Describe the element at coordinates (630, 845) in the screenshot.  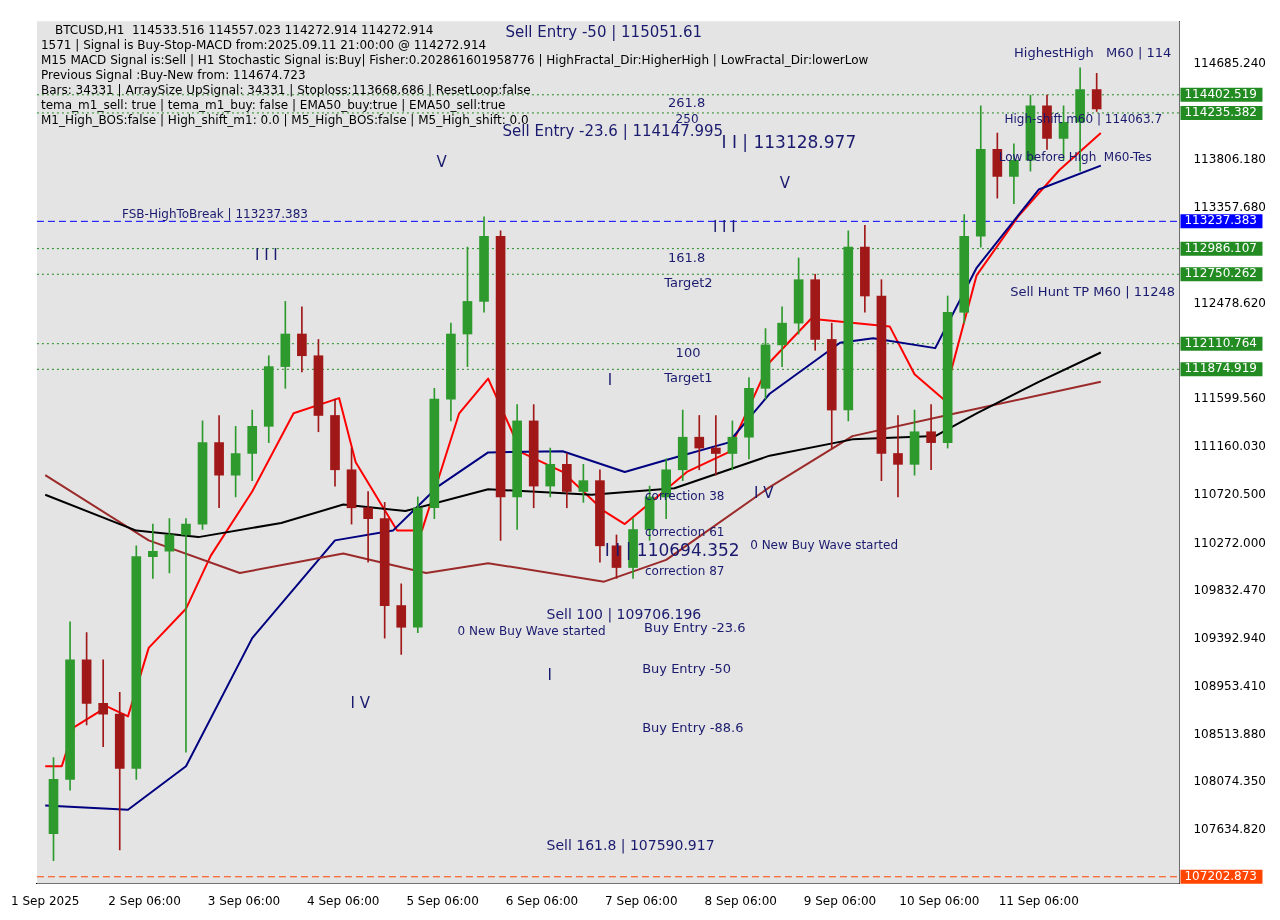
I see `annotation: Sell 161.8 | 107590.917` at that location.